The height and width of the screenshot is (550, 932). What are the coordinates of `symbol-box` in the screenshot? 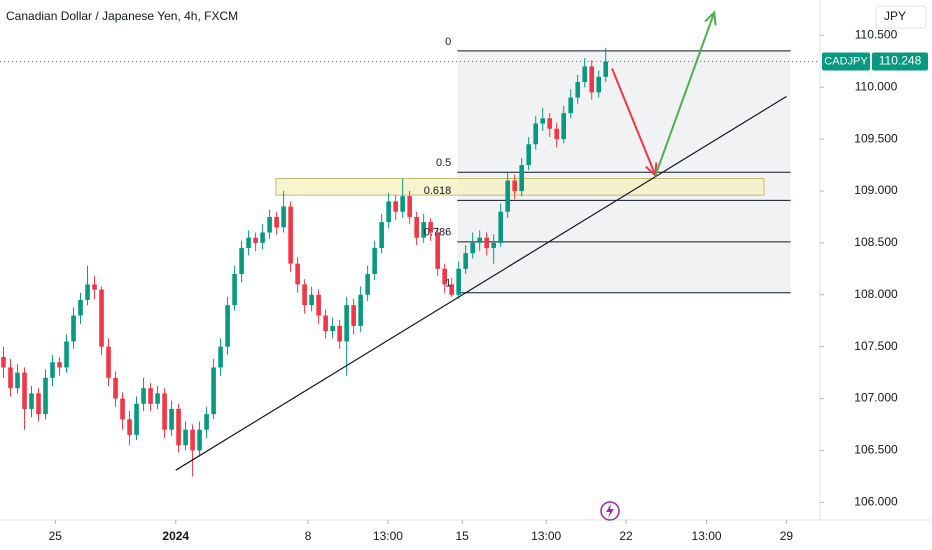 It's located at (846, 61).